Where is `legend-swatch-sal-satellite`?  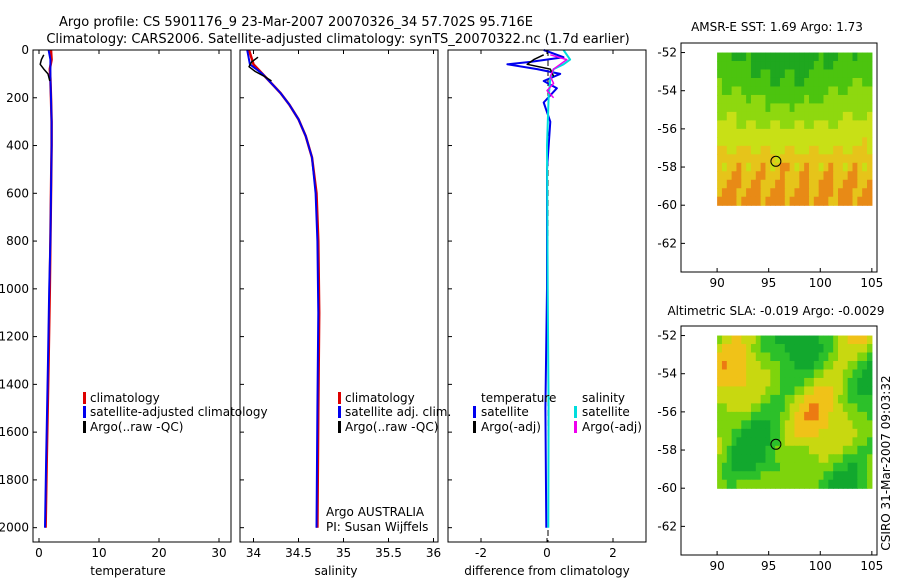 legend-swatch-sal-satellite is located at coordinates (575, 412).